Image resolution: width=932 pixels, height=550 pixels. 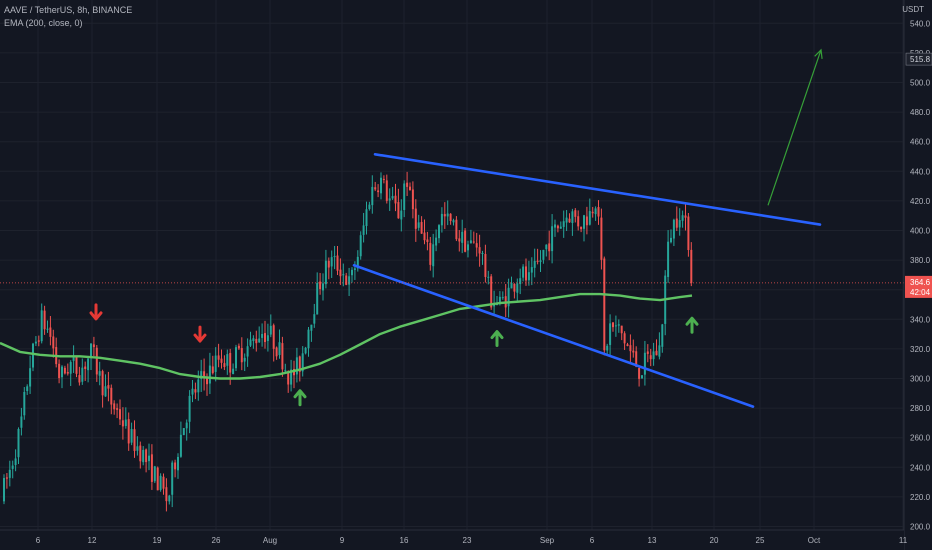 I want to click on time-axis-bg, so click(x=452, y=540).